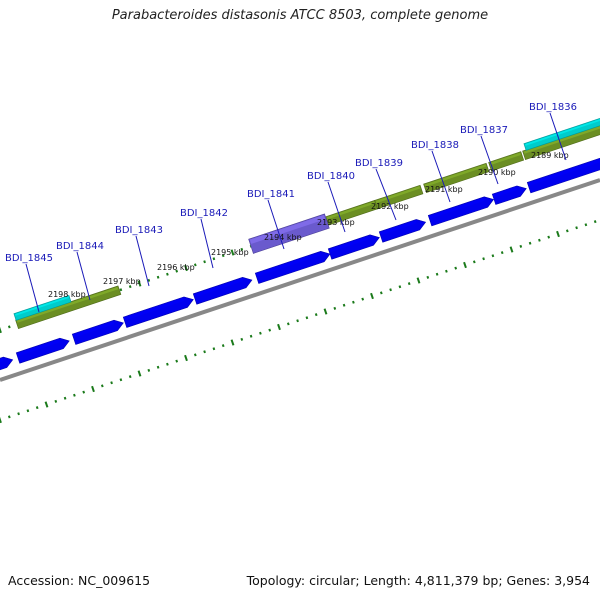  I want to click on scale-label: 2192 kbp, so click(390, 206).